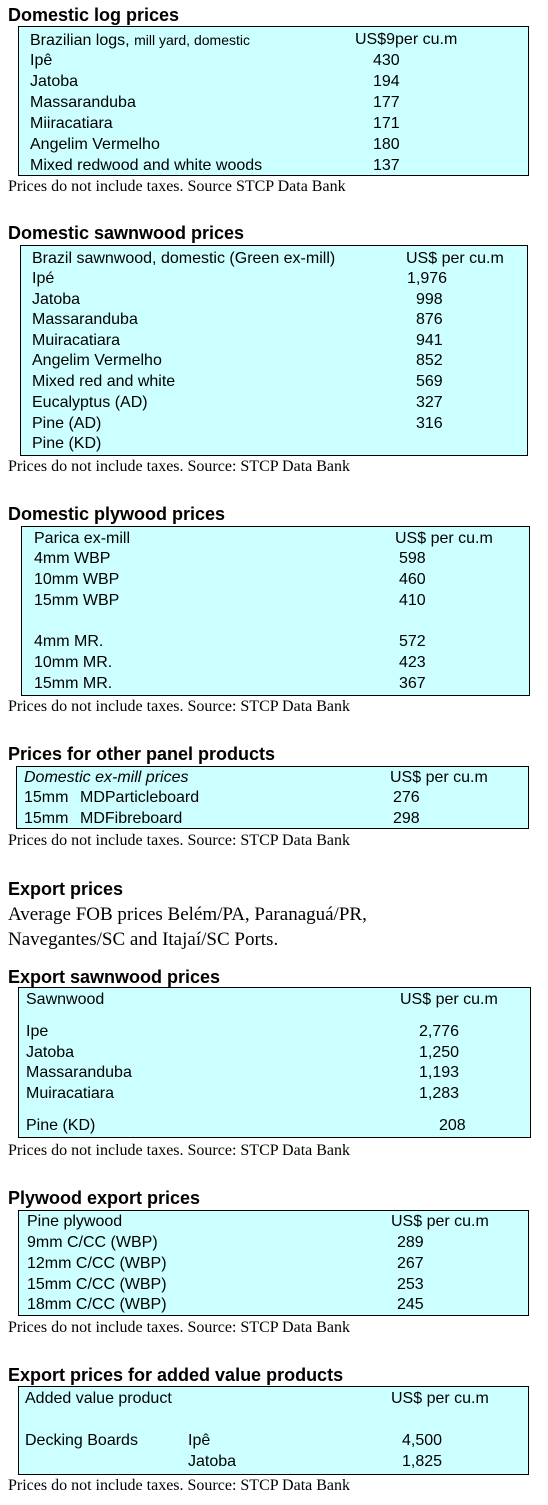 This screenshot has height=1505, width=548. I want to click on header-label: Domestic ex-mill prices, so click(106, 777).